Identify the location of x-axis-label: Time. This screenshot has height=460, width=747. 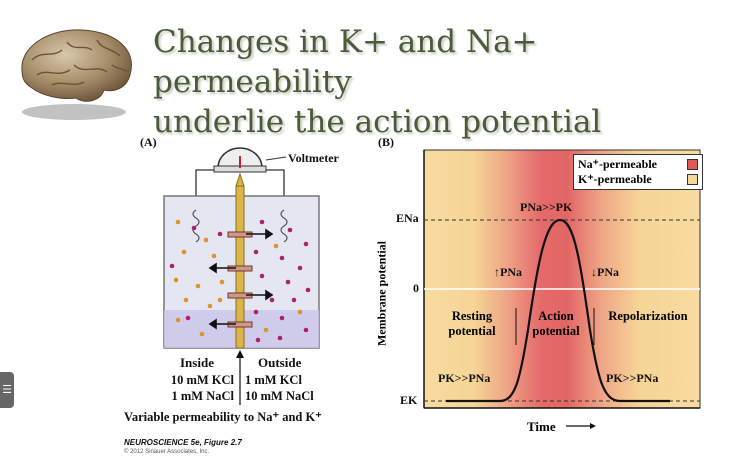
(541, 426).